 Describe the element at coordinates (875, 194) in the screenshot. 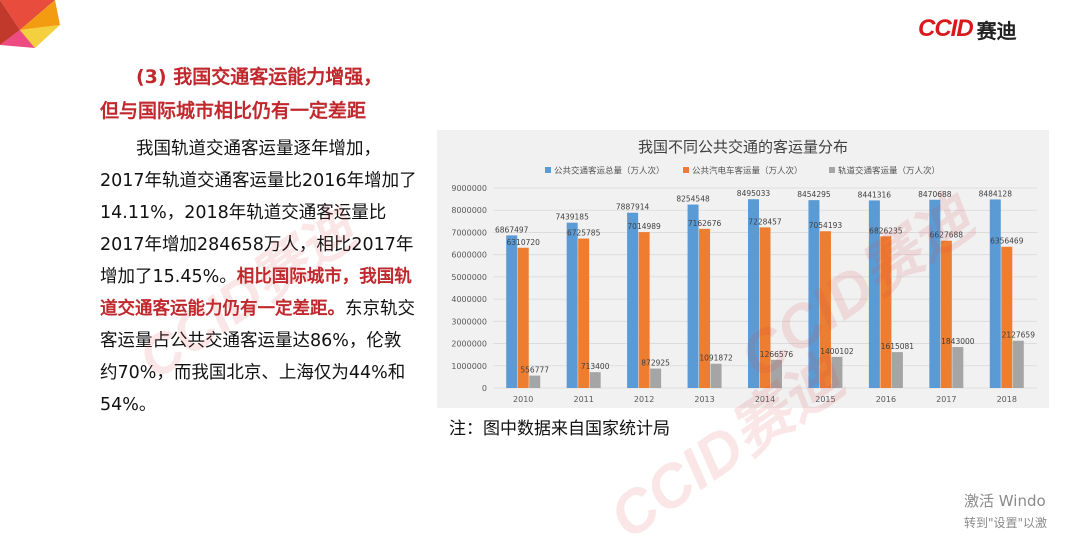

I see `data-label: 8441316` at that location.